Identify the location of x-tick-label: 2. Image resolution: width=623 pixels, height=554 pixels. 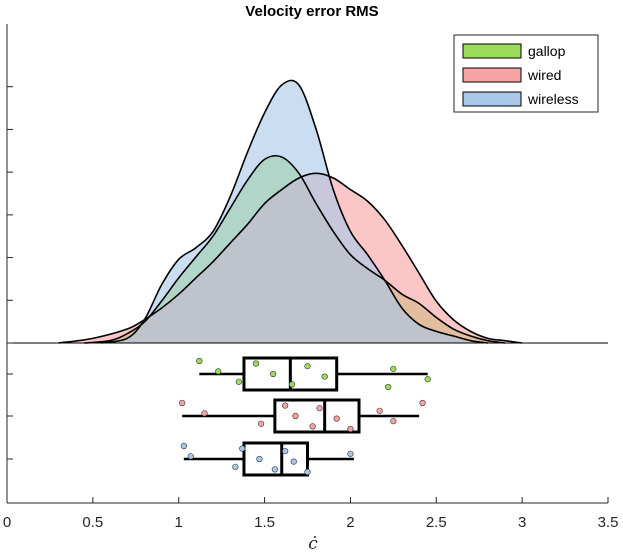
(350, 522).